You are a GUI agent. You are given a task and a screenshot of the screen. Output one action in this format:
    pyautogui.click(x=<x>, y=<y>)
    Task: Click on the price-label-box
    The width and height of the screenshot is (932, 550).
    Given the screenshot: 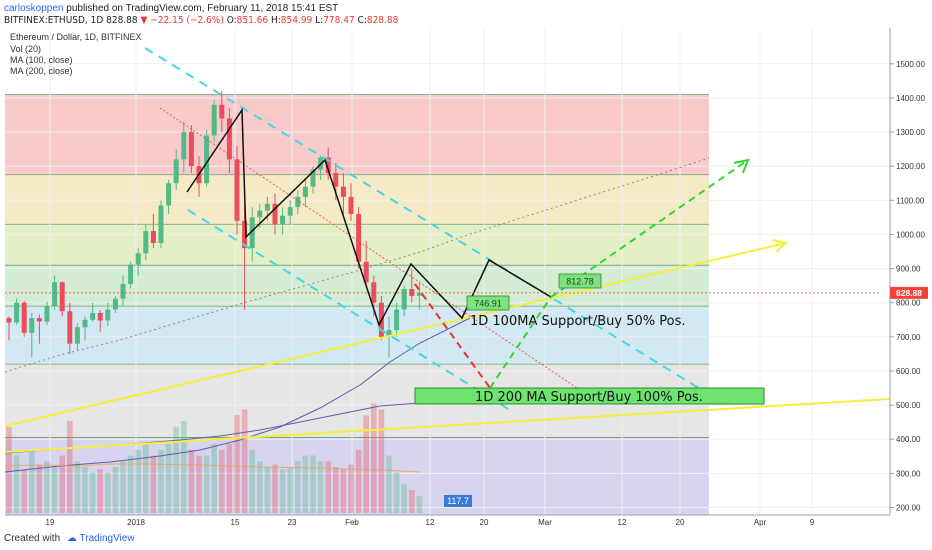 What is the action you would take?
    pyautogui.click(x=580, y=281)
    